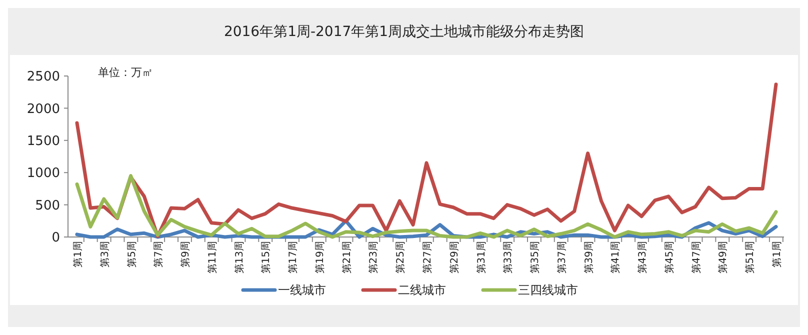 The width and height of the screenshot is (808, 335). I want to click on x-tick-label: 第9周, so click(186, 254).